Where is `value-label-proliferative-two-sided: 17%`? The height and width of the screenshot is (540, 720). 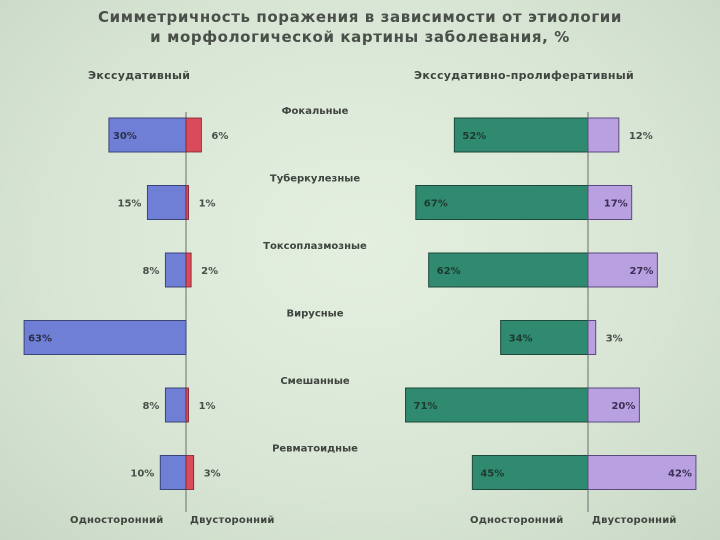 value-label-proliferative-two-sided: 17% is located at coordinates (616, 204).